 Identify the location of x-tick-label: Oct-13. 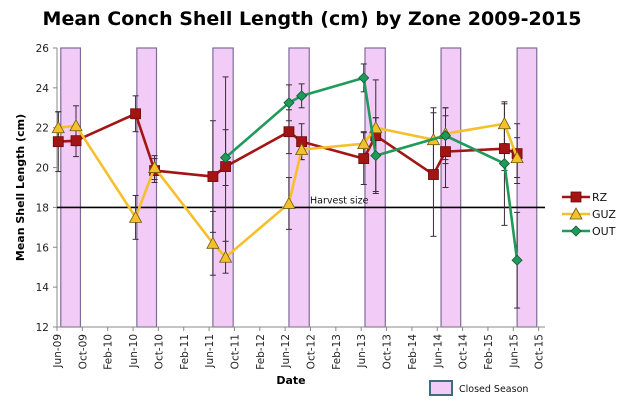
(388, 351).